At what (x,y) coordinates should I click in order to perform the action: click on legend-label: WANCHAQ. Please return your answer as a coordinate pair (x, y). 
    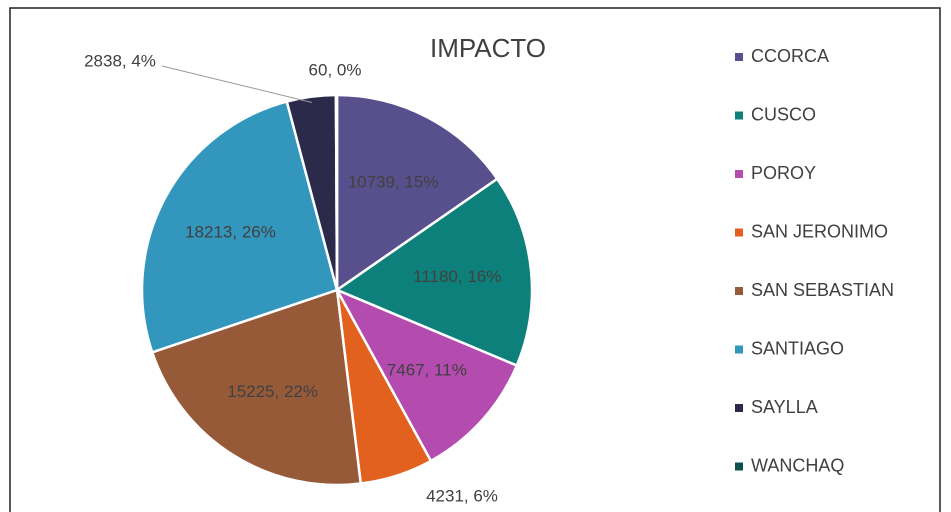
    Looking at the image, I should click on (797, 465).